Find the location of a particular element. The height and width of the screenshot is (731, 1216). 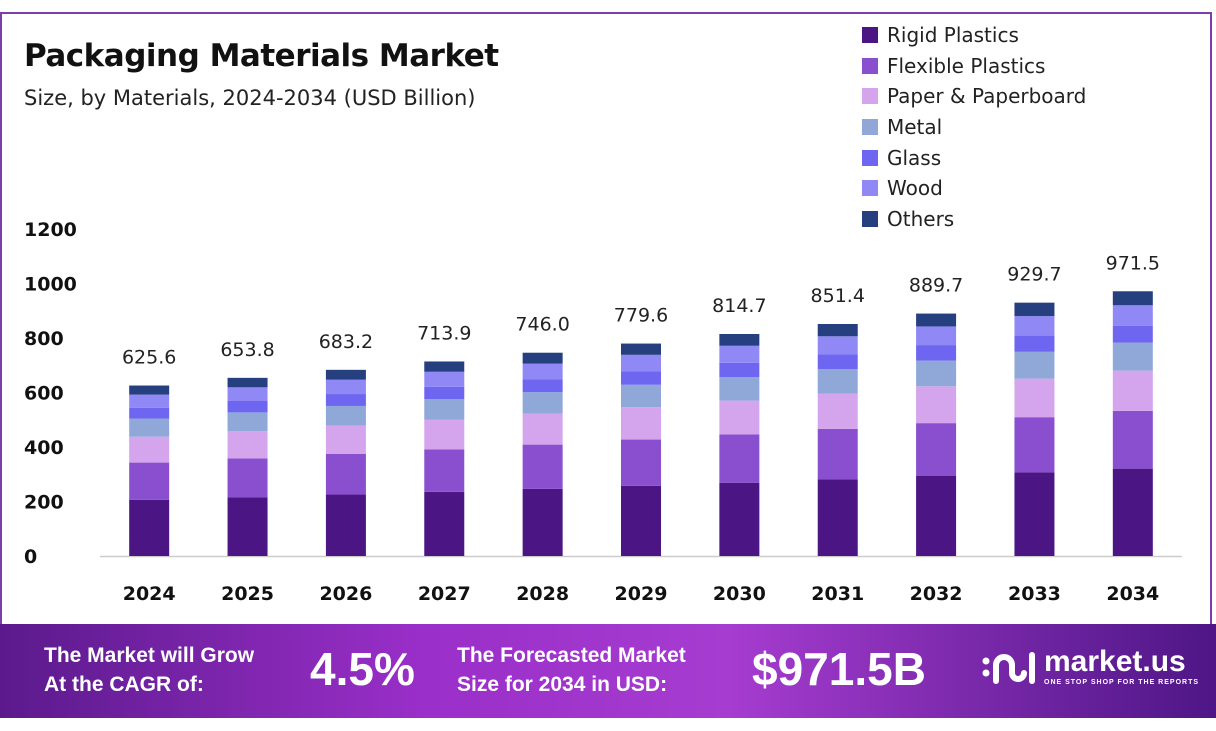

data-label-total: 683.2 is located at coordinates (346, 342).